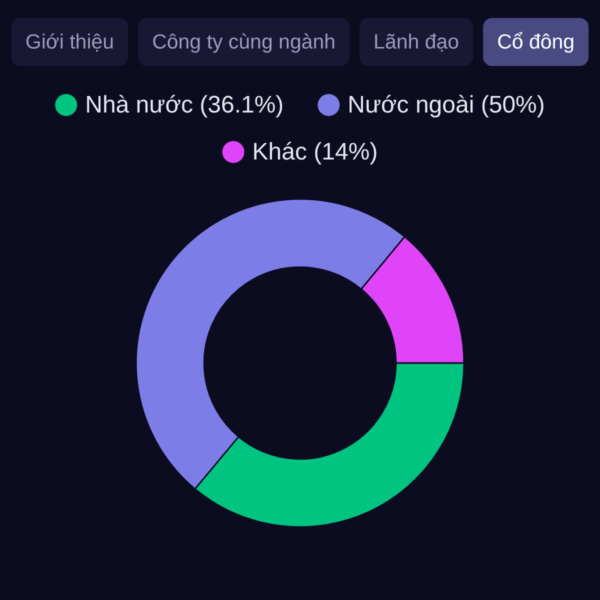 This screenshot has width=600, height=600. I want to click on text: Giới thiệu, so click(69, 42).